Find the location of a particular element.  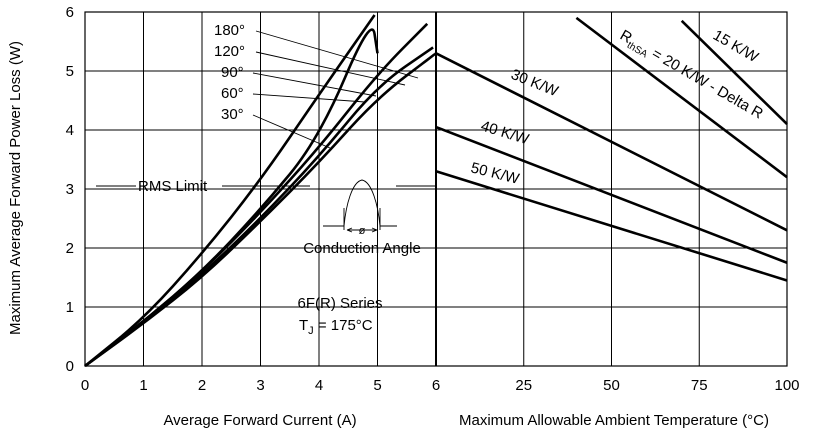

y-tick-label: 0 is located at coordinates (70, 366).